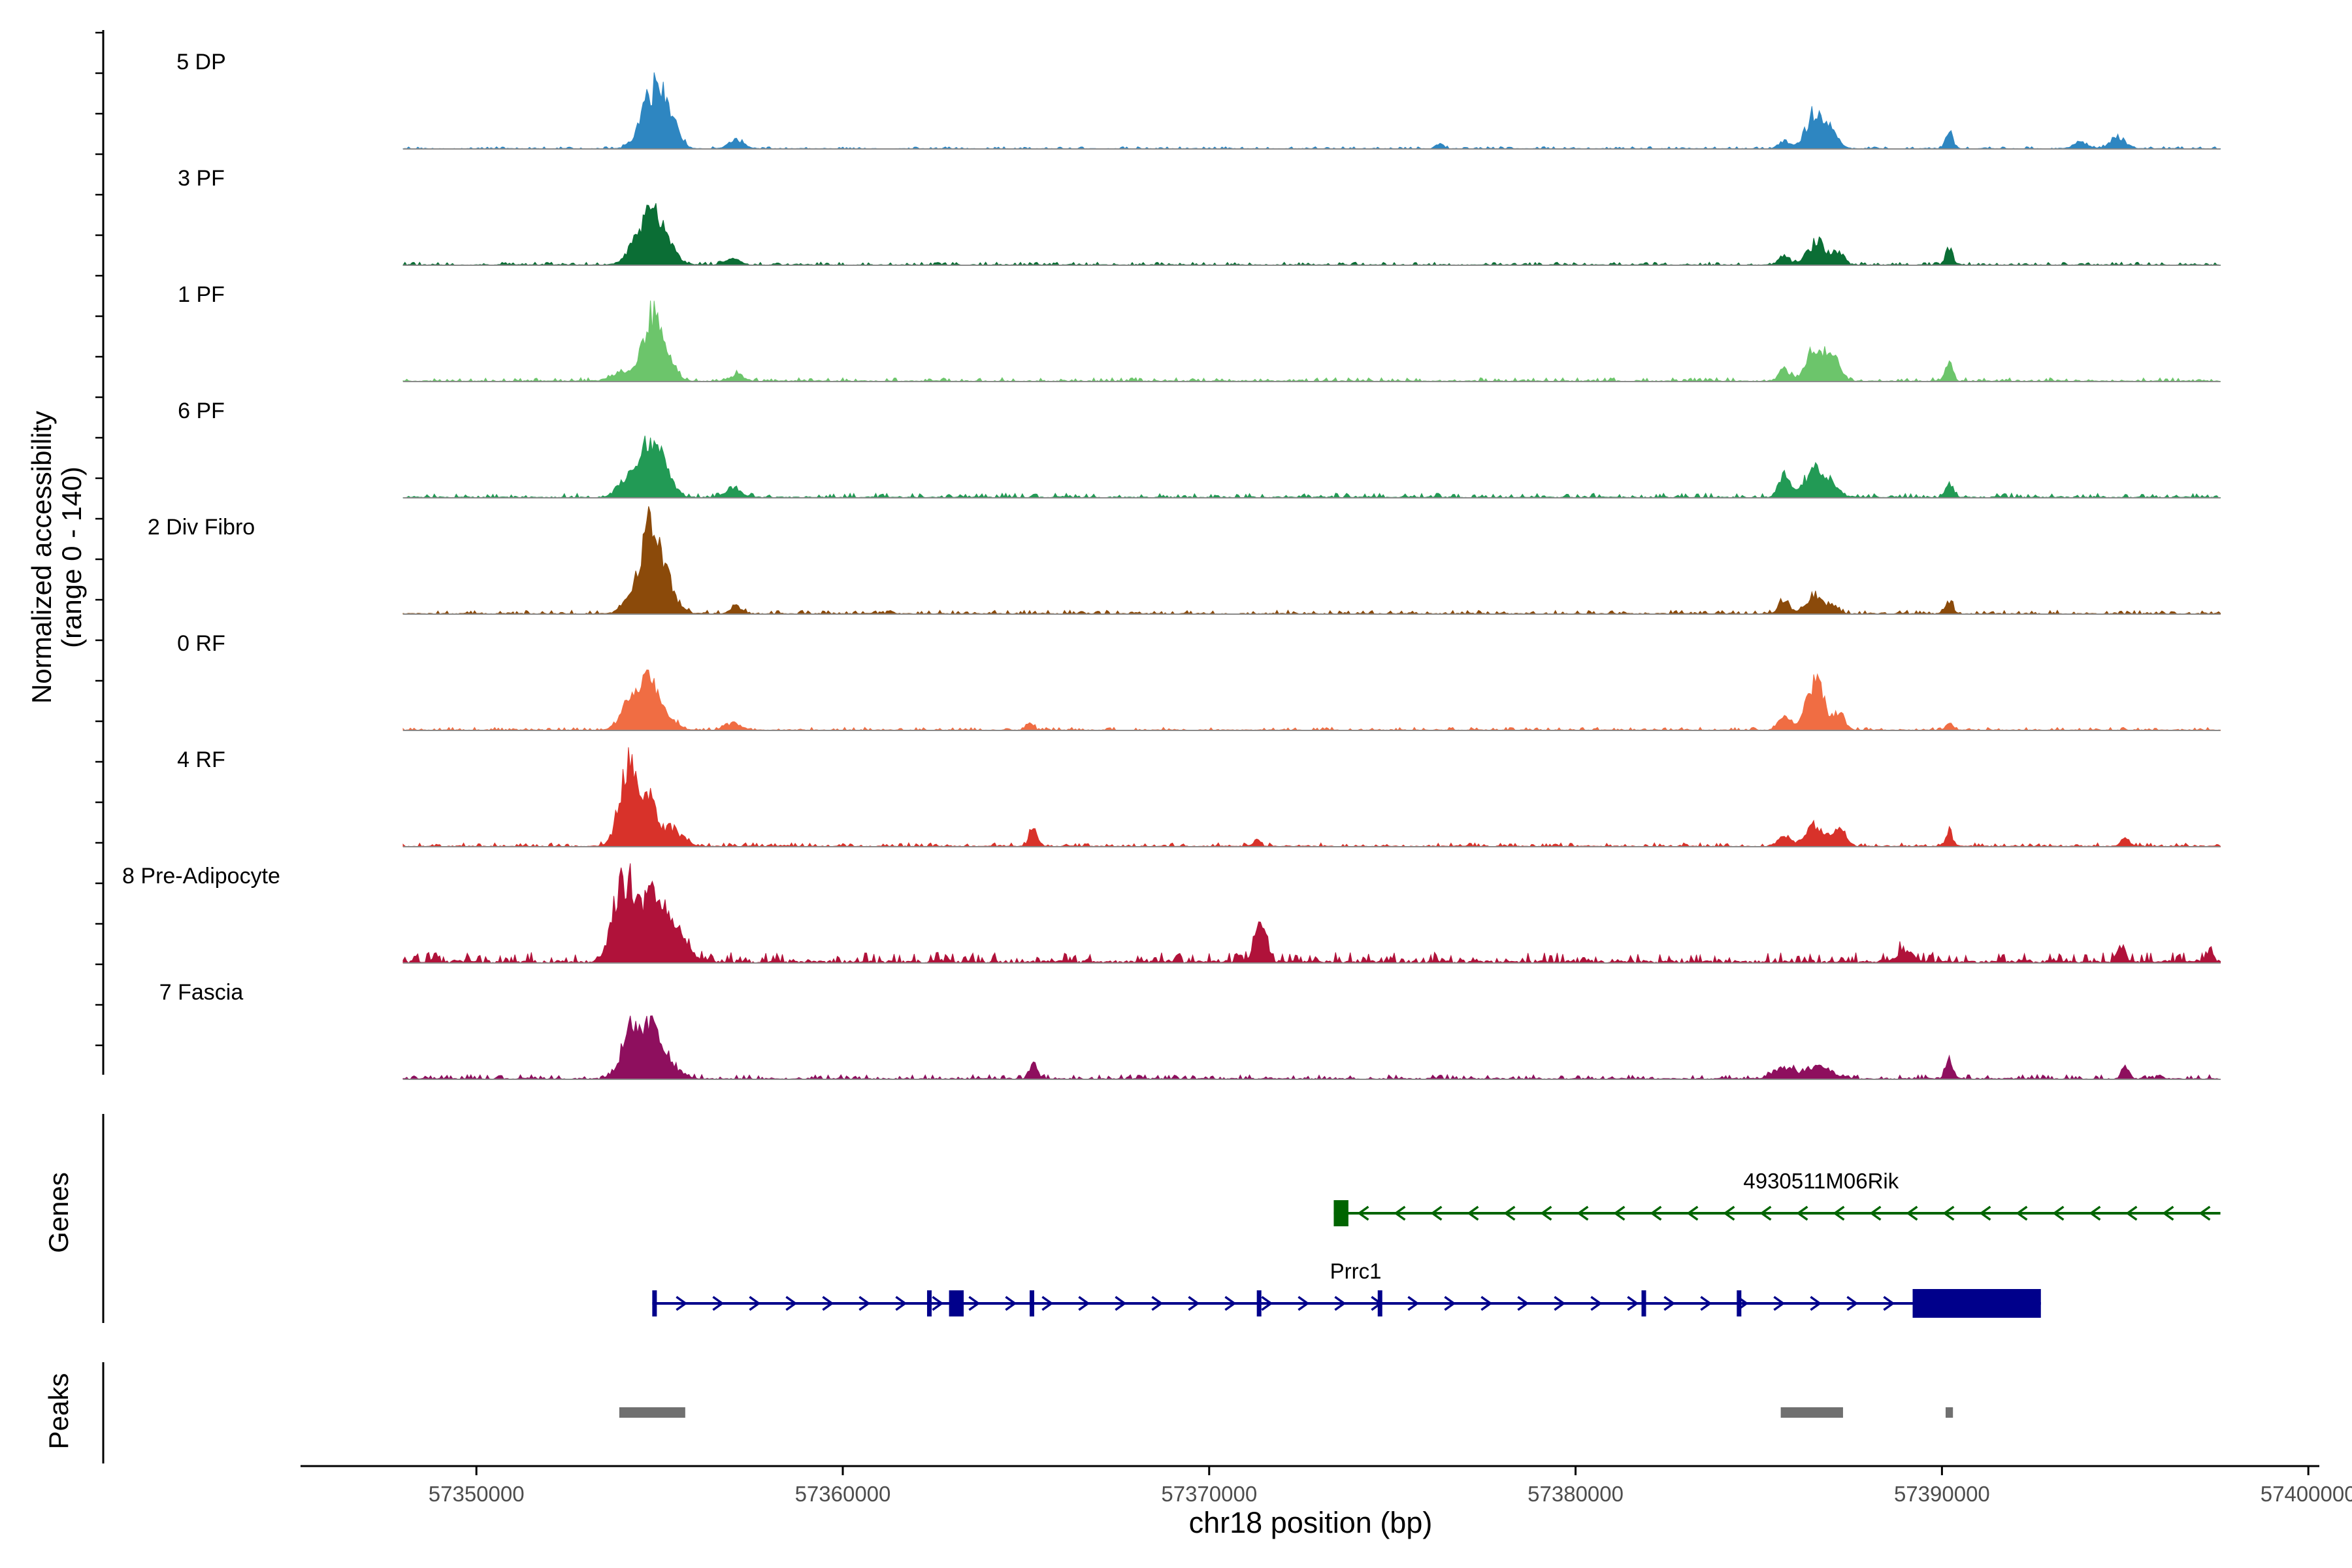 The width and height of the screenshot is (2352, 1568). I want to click on track-label: 3 PF, so click(201, 178).